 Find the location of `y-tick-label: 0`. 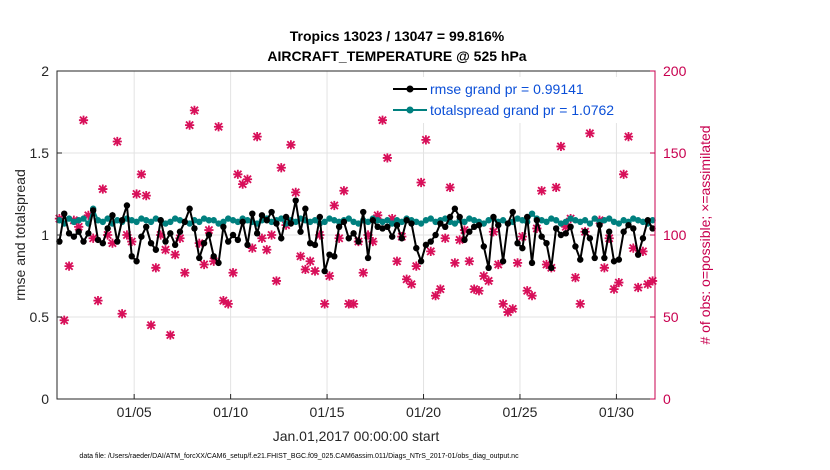

y-tick-label: 0 is located at coordinates (45, 399).